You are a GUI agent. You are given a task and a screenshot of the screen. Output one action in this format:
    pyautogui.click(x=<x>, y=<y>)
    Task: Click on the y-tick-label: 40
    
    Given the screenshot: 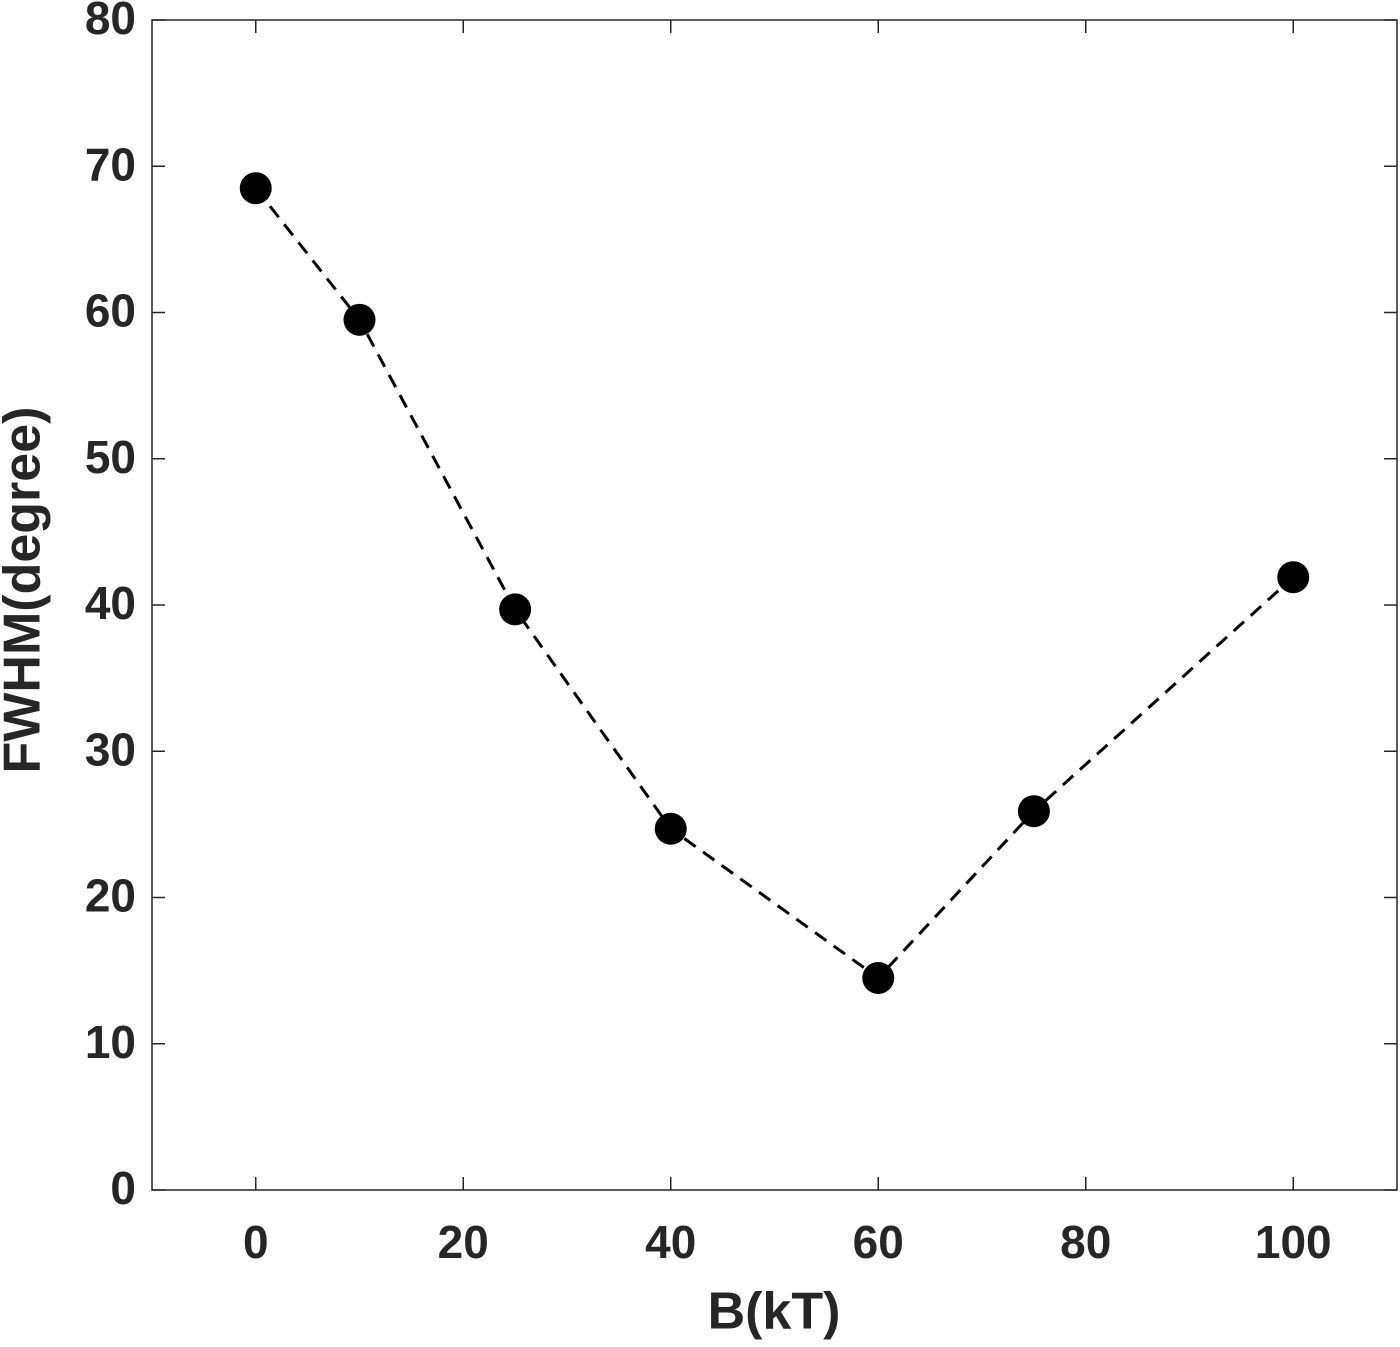 What is the action you would take?
    pyautogui.click(x=110, y=603)
    